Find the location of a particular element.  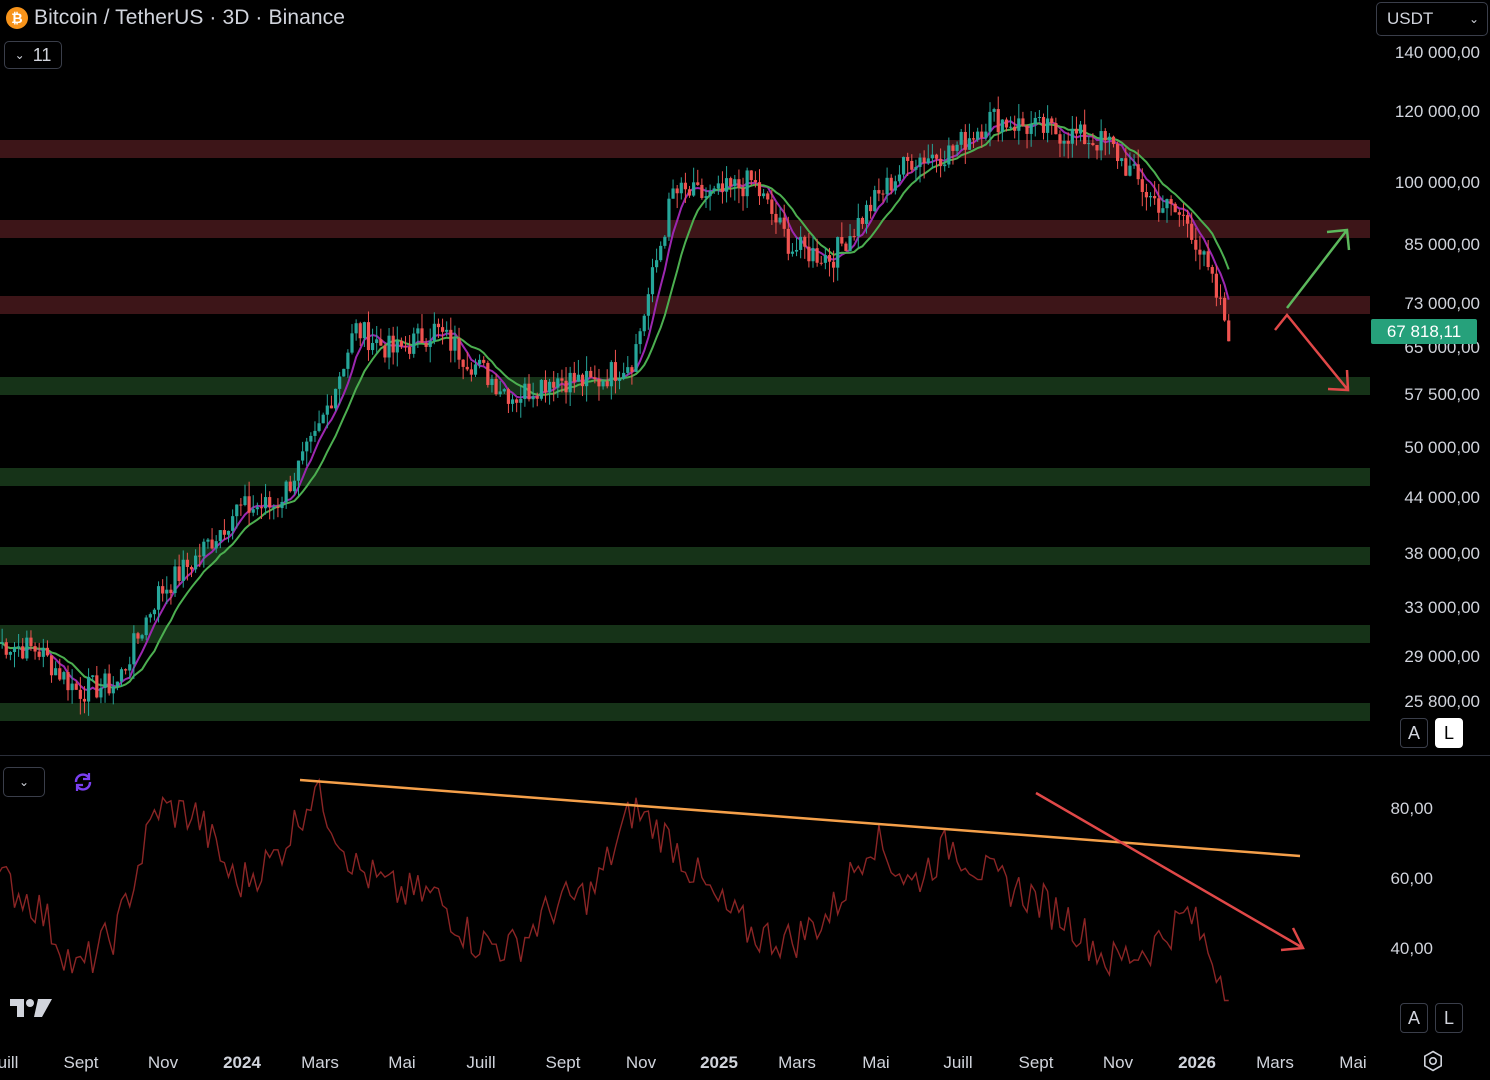

price-auto-scale-button: A is located at coordinates (1414, 733).